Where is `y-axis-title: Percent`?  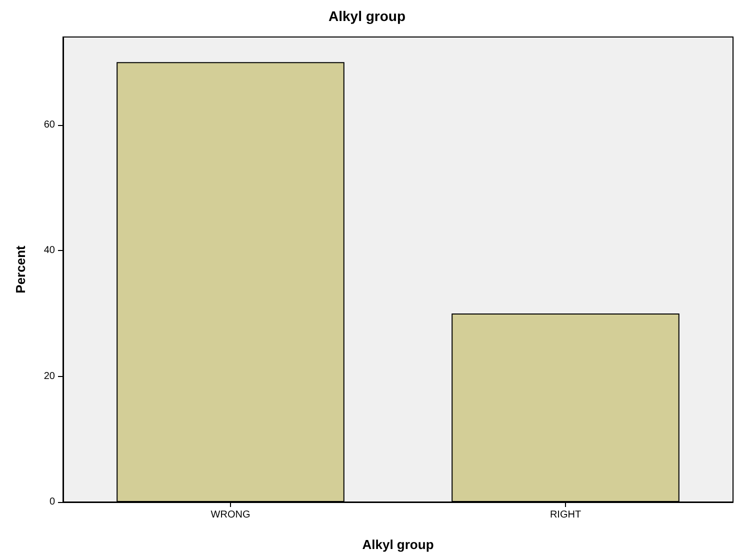 y-axis-title: Percent is located at coordinates (20, 269).